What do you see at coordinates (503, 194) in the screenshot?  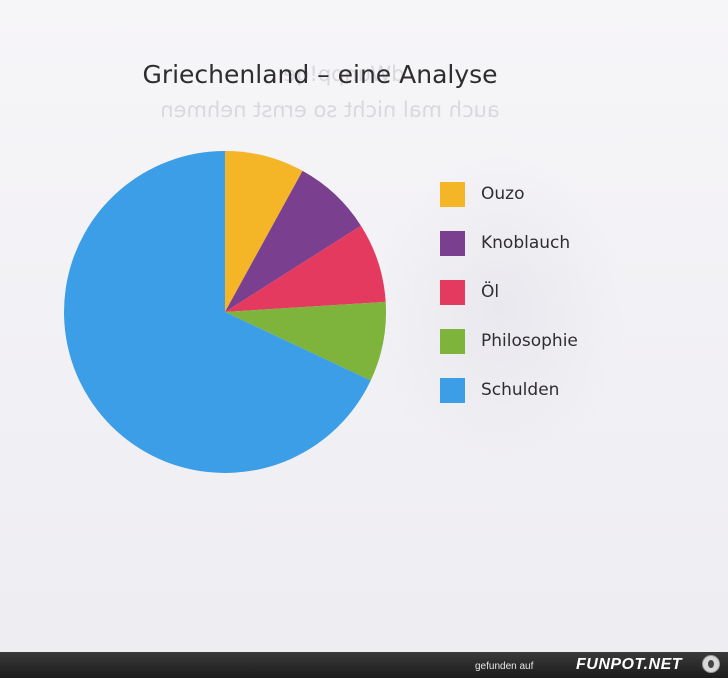 I see `legend-label: Ouzo` at bounding box center [503, 194].